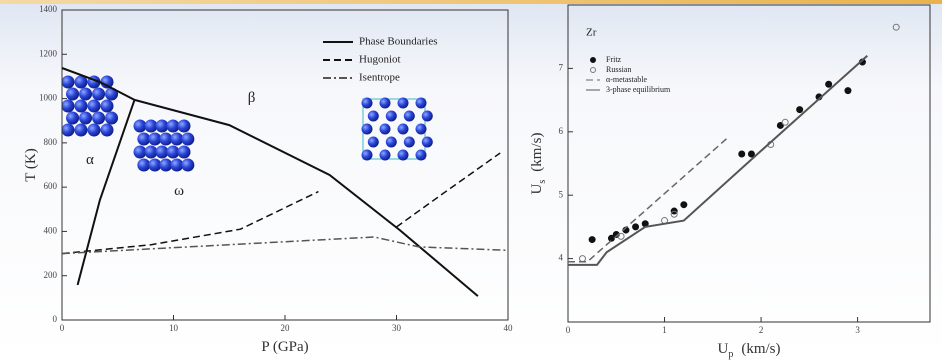 This screenshot has height=362, width=942. I want to click on y-tick-label: 0, so click(55, 319).